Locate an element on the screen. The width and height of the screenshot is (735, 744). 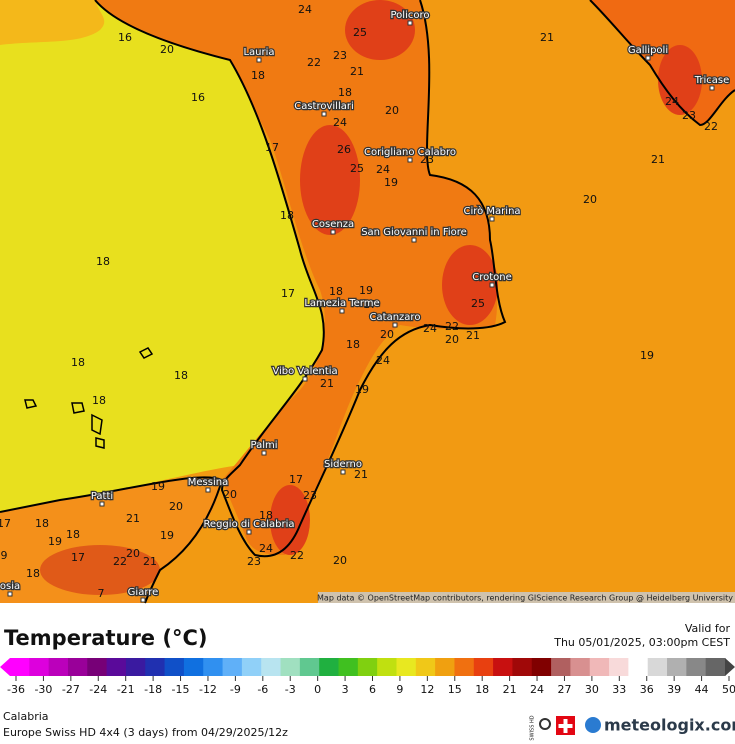
temperature-label: 22 is located at coordinates (297, 555).